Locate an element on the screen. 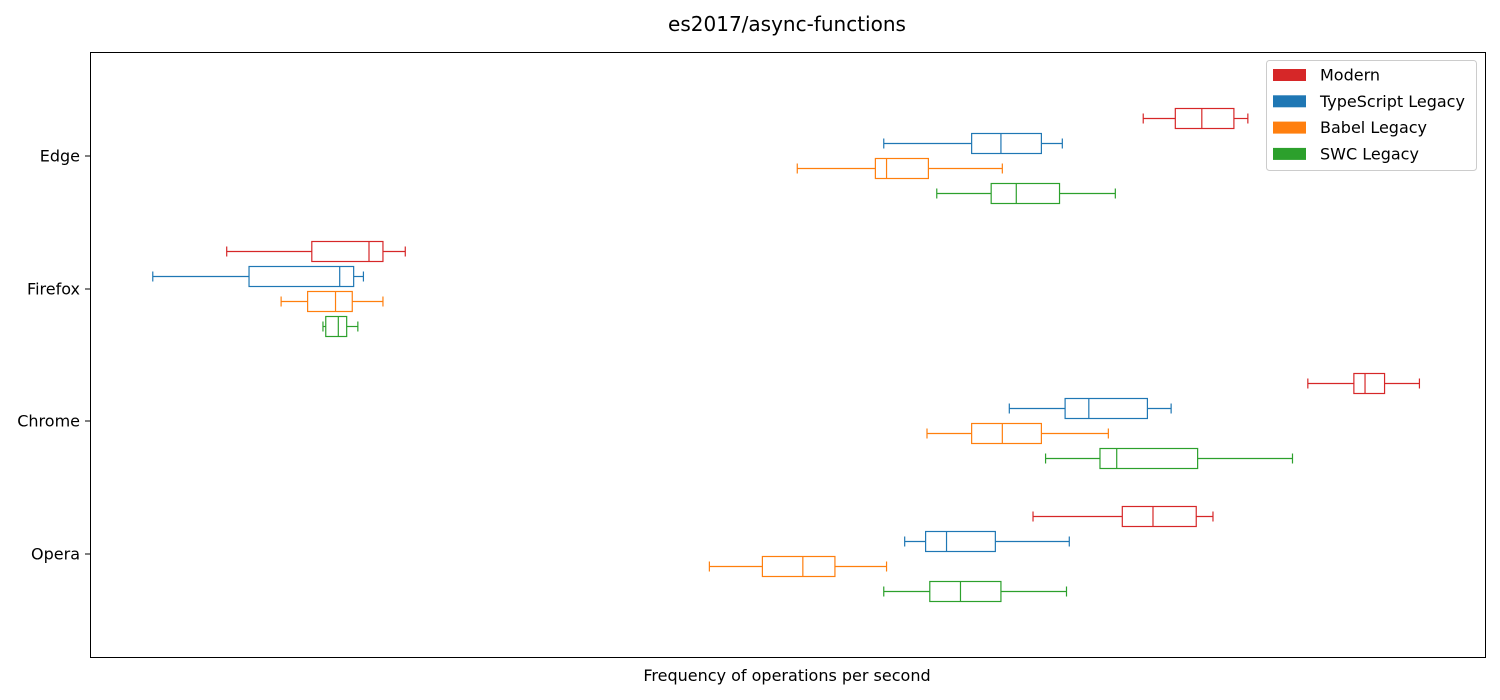  y-tick-label-opera: Opera is located at coordinates (55, 554).